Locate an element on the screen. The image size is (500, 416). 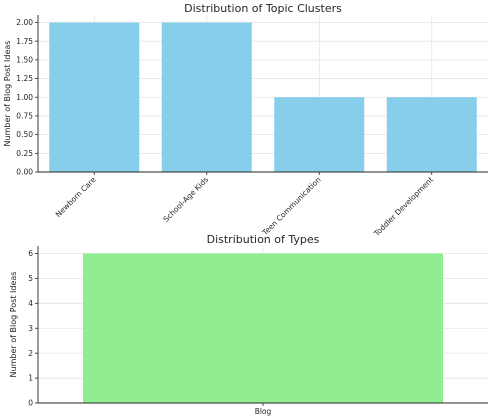
y-tick-label: 5 is located at coordinates (30, 278).